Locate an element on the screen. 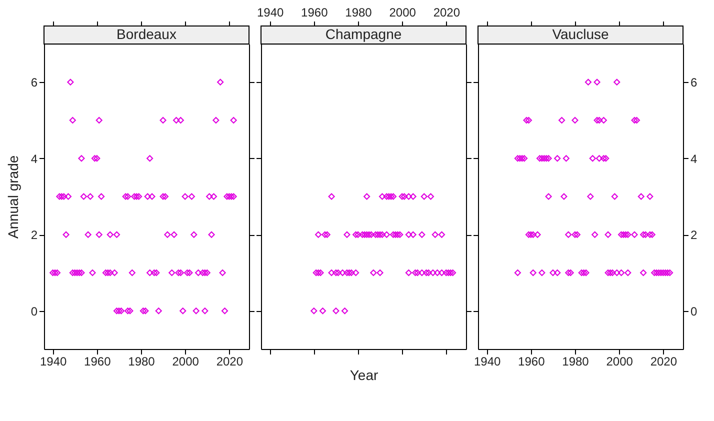 This screenshot has height=421, width=714. y-tick-label: 2 is located at coordinates (34, 235).